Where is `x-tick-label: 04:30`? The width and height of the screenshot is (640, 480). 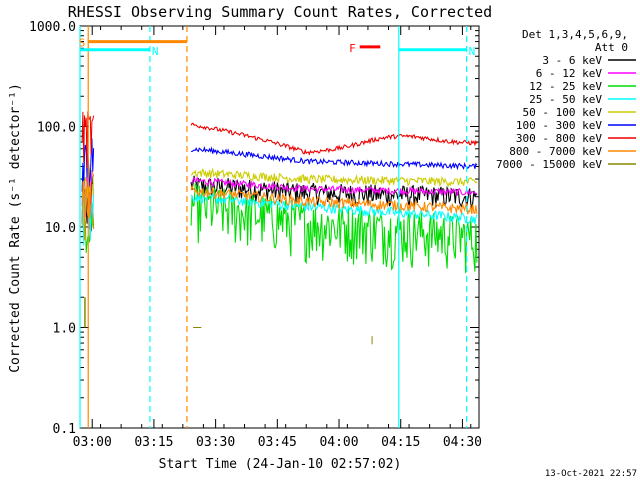
x-tick-label: 04:30 is located at coordinates (462, 442).